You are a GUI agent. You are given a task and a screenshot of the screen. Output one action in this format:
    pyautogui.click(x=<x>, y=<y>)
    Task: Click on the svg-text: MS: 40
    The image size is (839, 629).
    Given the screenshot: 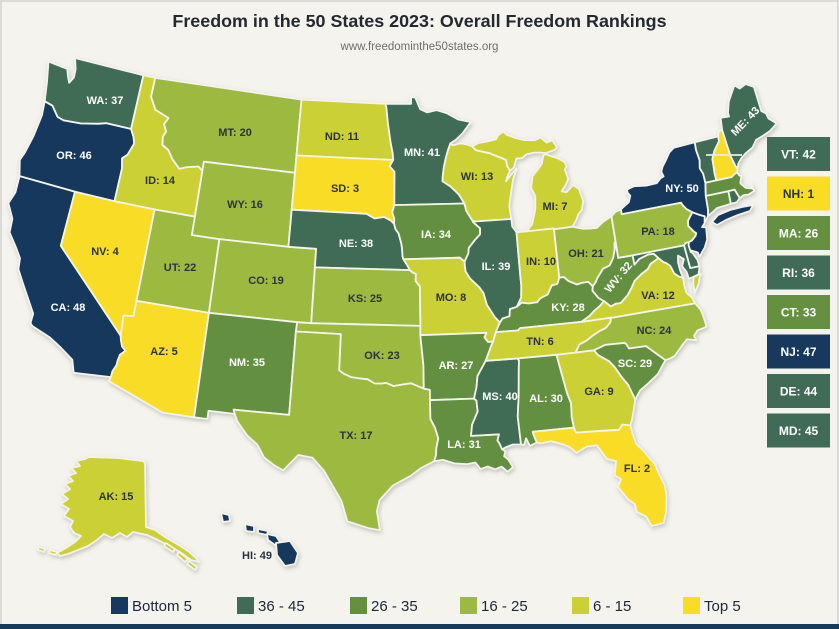 What is the action you would take?
    pyautogui.click(x=499, y=397)
    